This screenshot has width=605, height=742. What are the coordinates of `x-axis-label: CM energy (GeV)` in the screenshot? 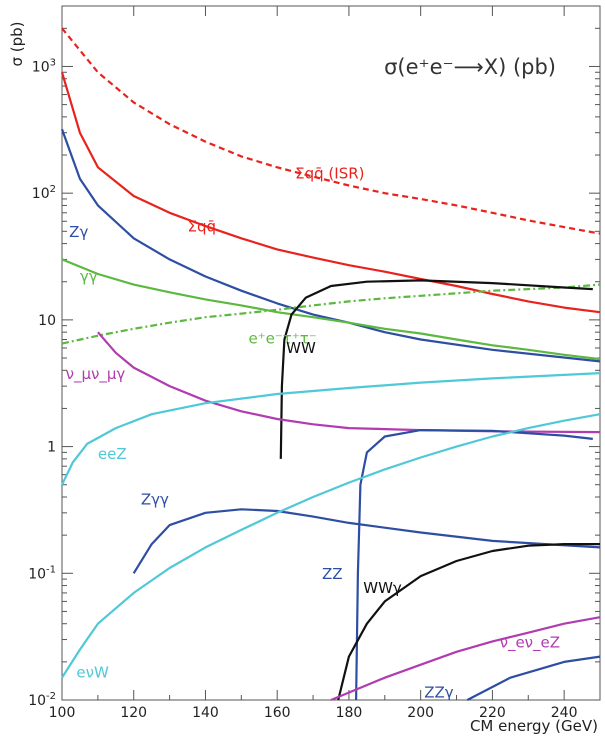 It's located at (534, 726).